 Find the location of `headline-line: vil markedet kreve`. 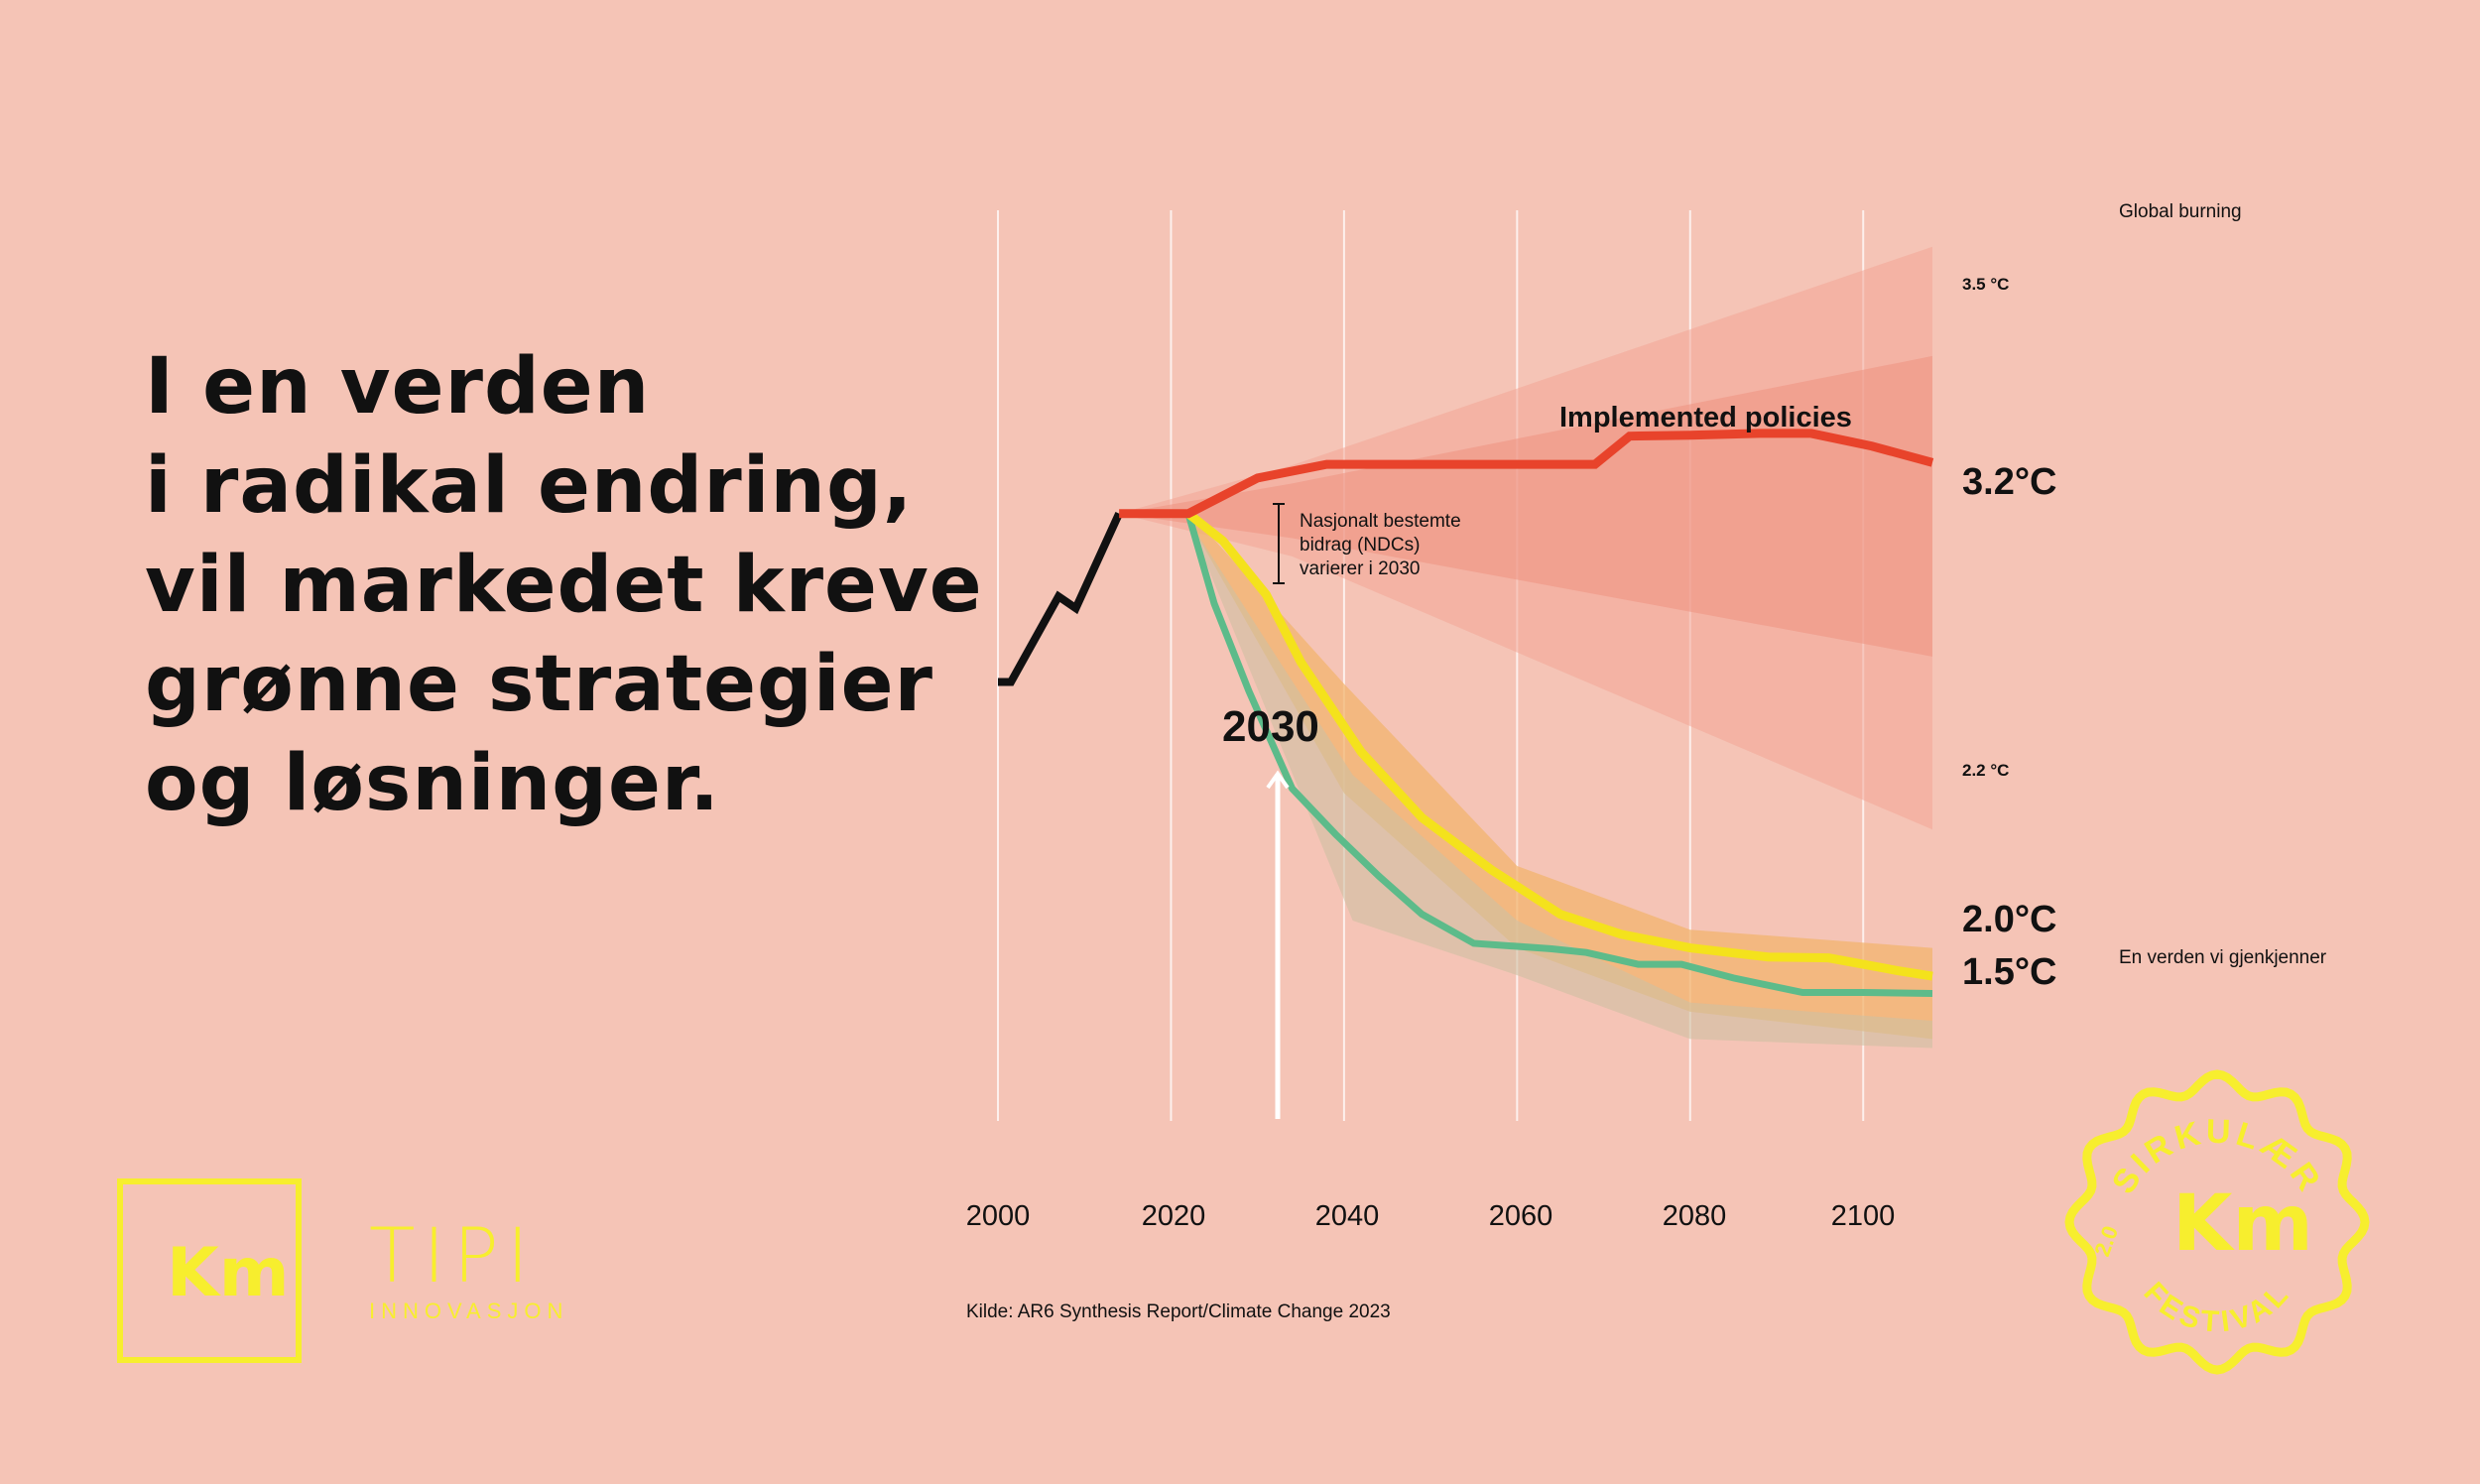

headline-line: vil markedet kreve is located at coordinates (564, 585).